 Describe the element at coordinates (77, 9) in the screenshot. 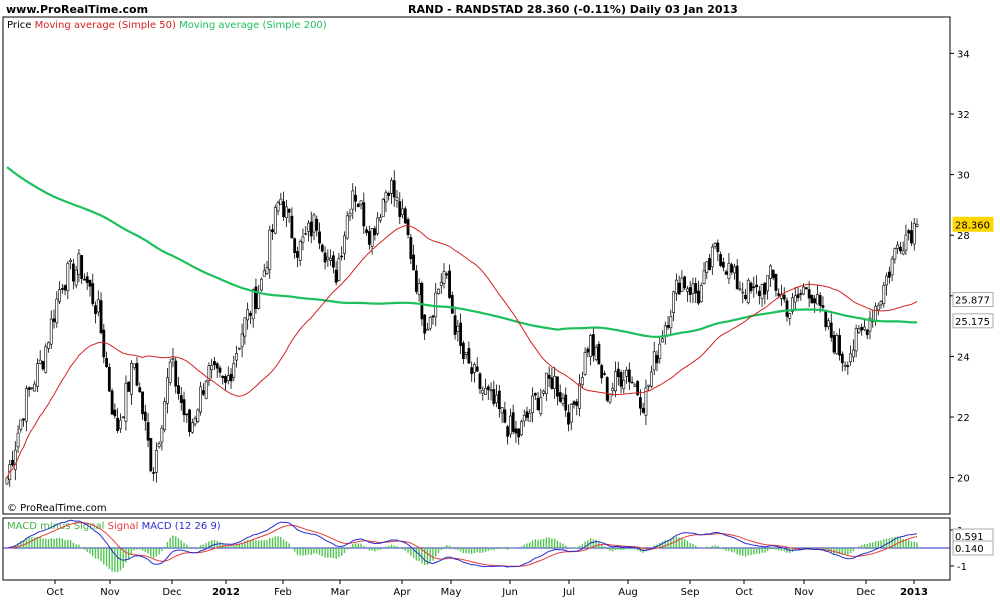

I see `site-url: www.ProRealTime.com` at that location.